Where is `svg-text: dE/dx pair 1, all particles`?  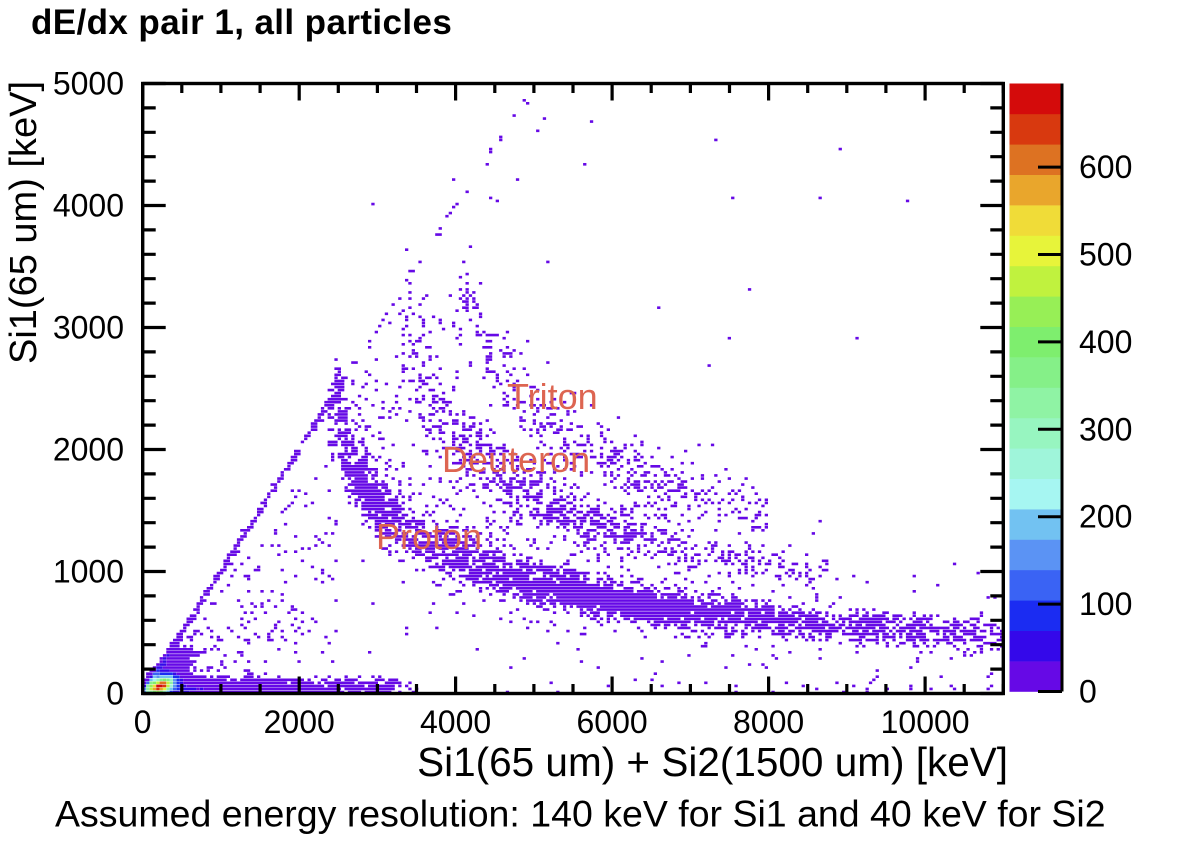 svg-text: dE/dx pair 1, all particles is located at coordinates (241, 22).